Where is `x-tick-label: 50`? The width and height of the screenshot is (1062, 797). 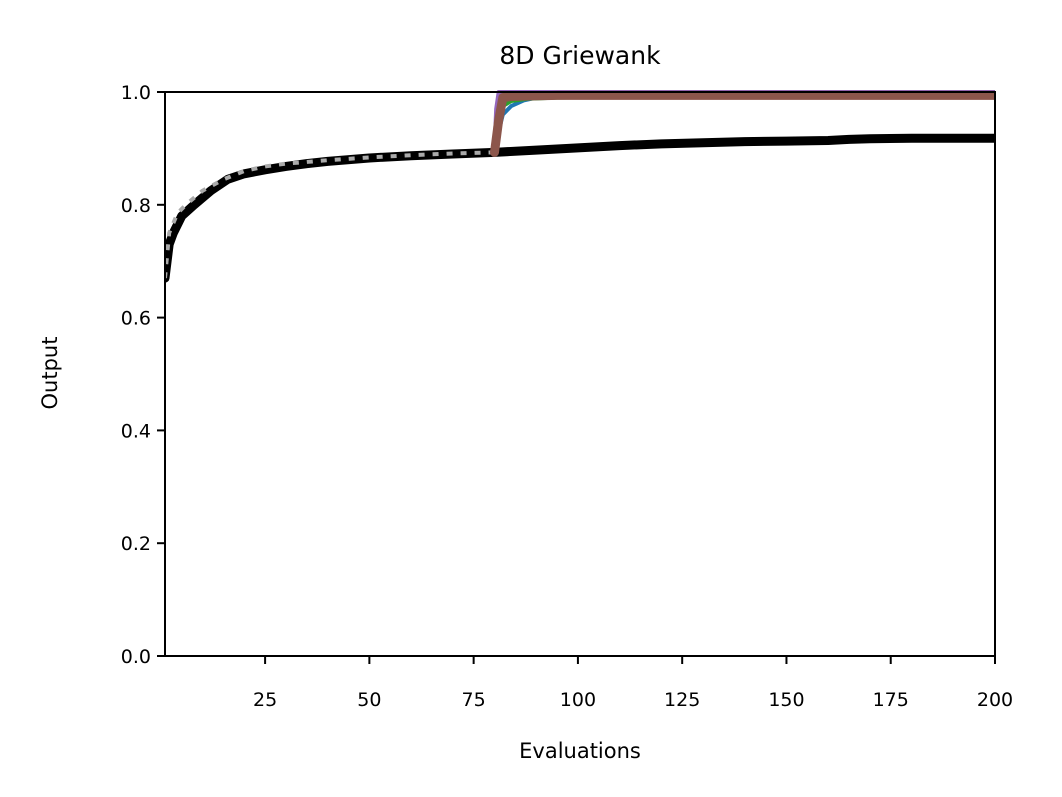
x-tick-label: 50 is located at coordinates (369, 700).